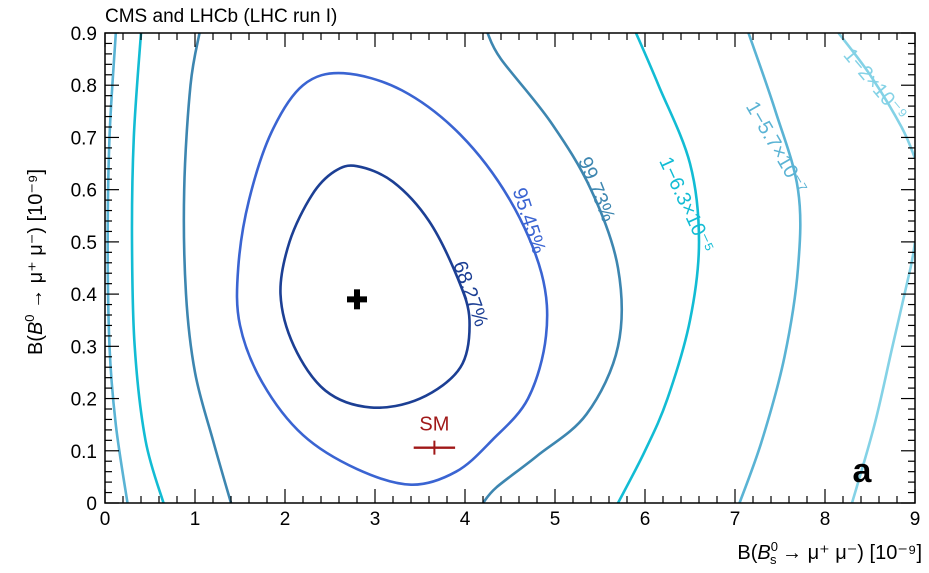 This screenshot has width=929, height=573. Describe the element at coordinates (285, 519) in the screenshot. I see `x-tick-label: 2` at that location.